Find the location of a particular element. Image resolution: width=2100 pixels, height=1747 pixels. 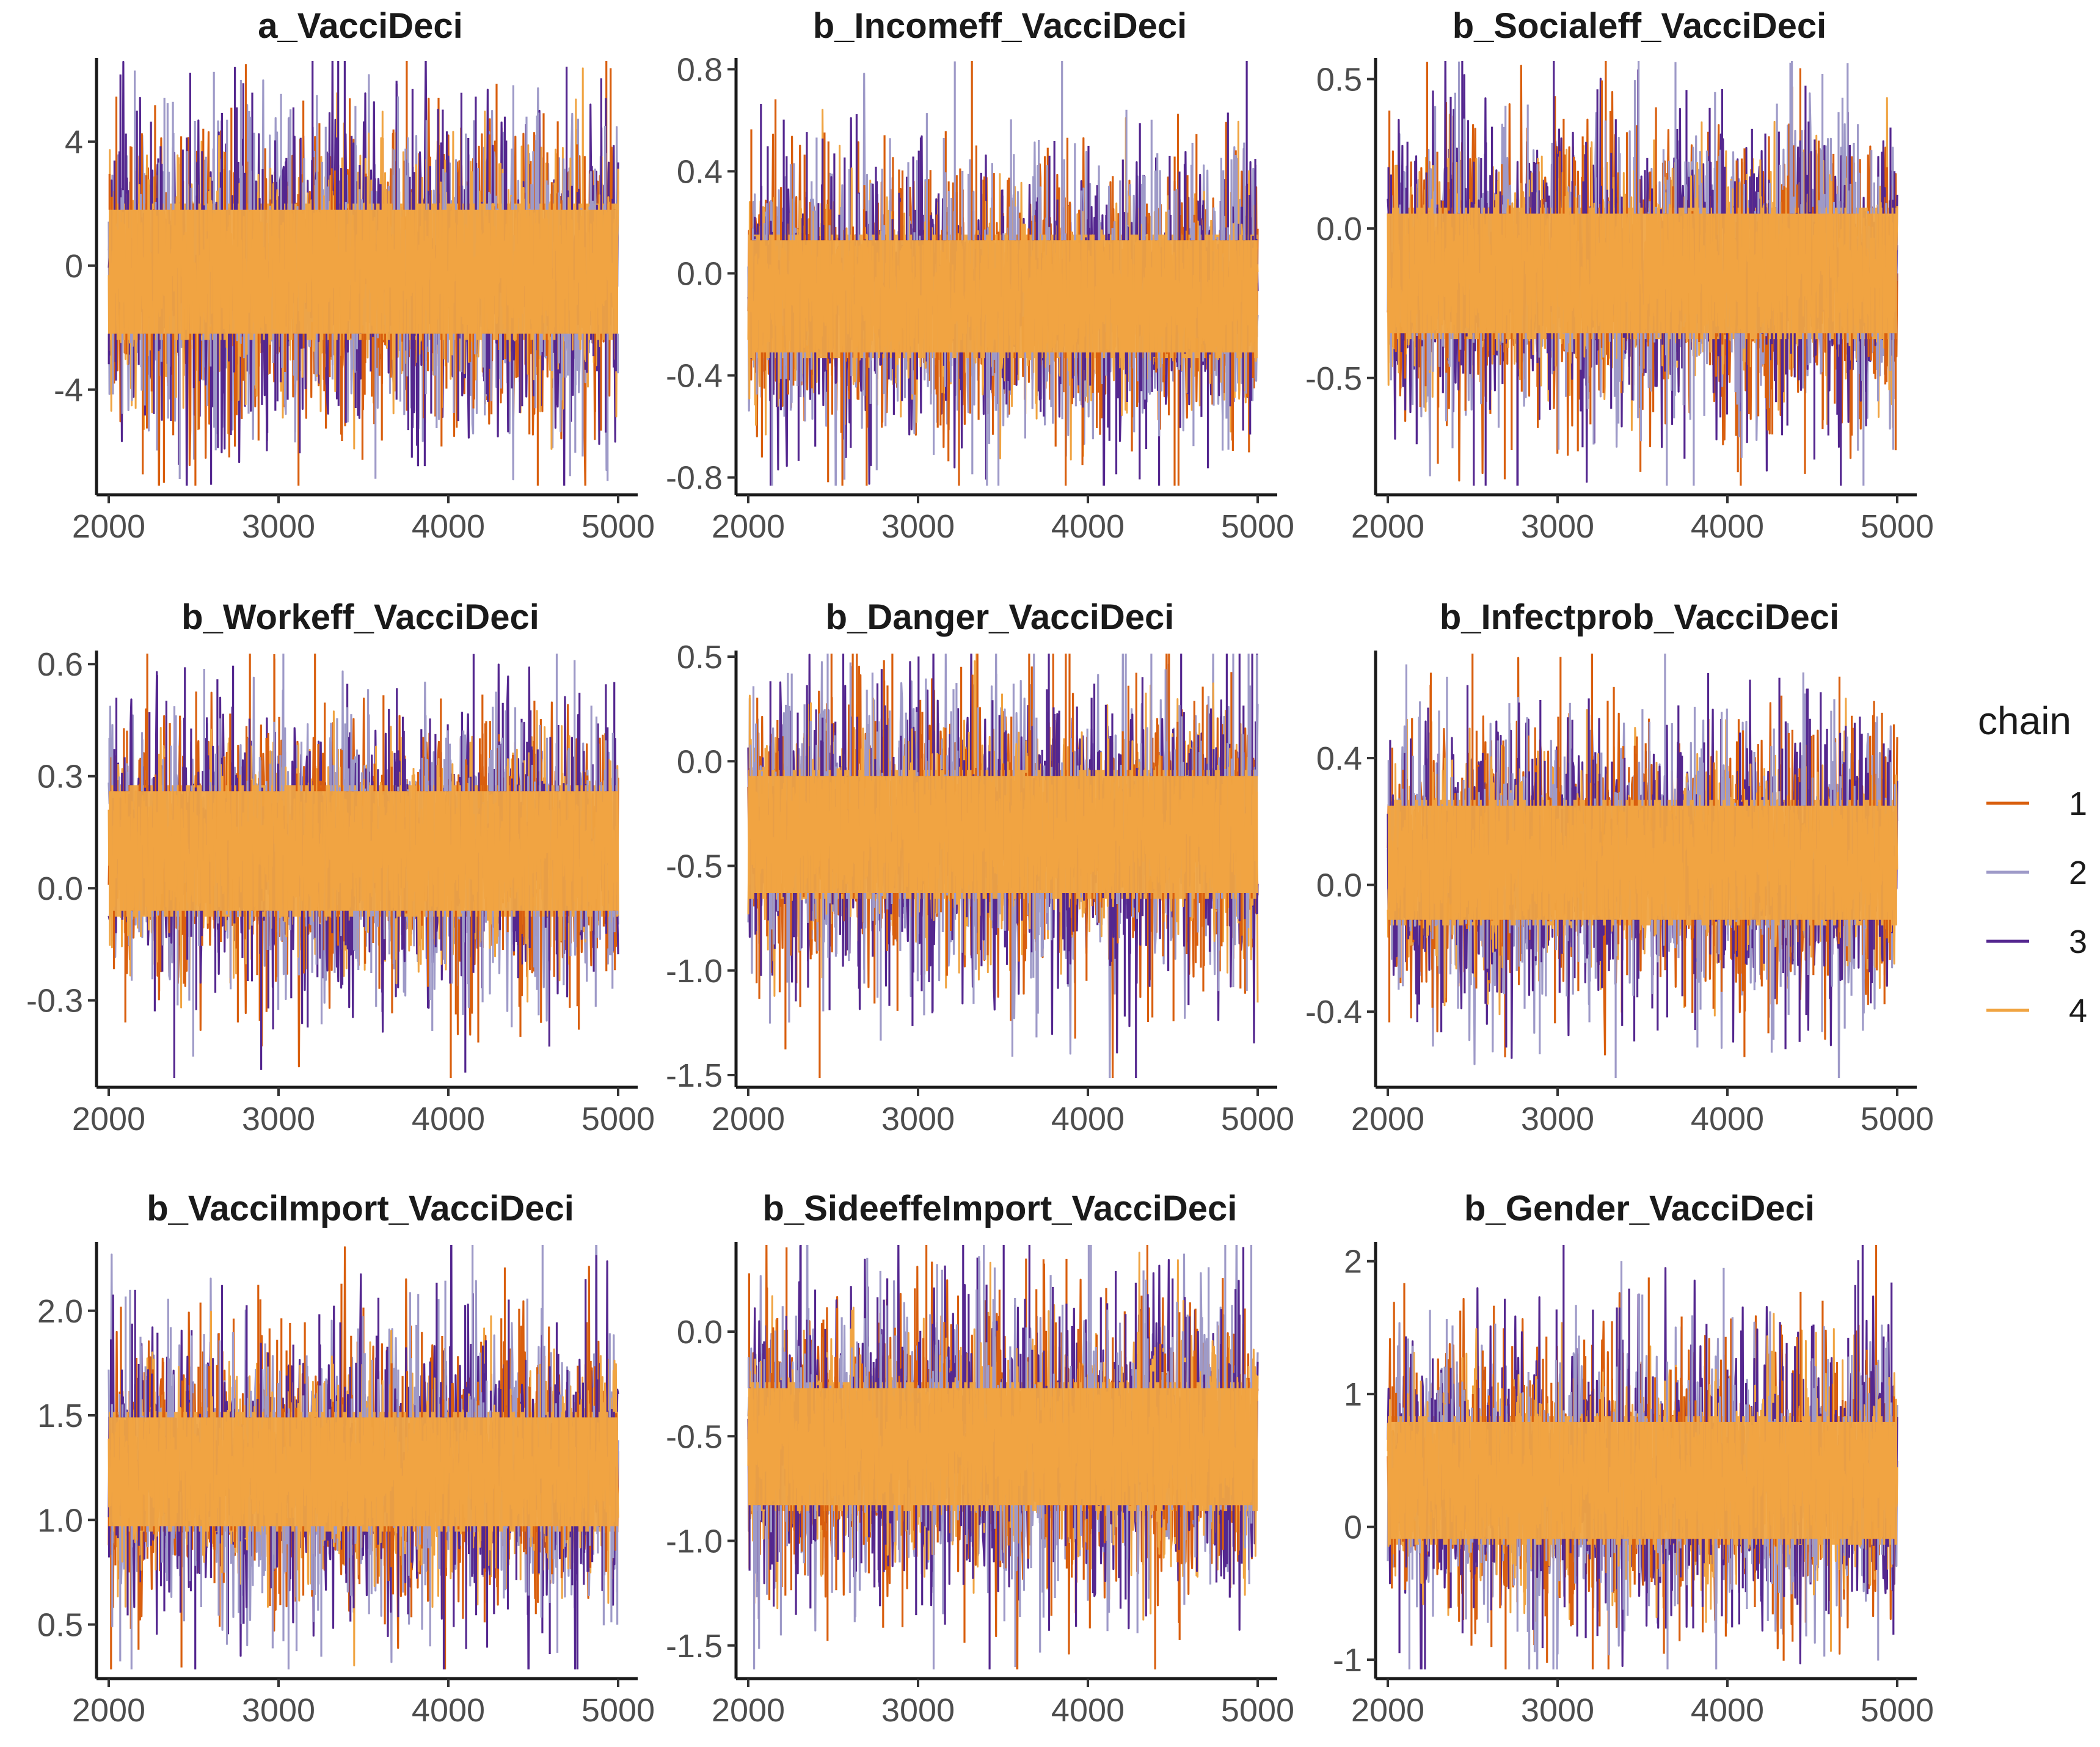

panel-title: b_SideeffeImport_VacciDeci is located at coordinates (1001, 1208).